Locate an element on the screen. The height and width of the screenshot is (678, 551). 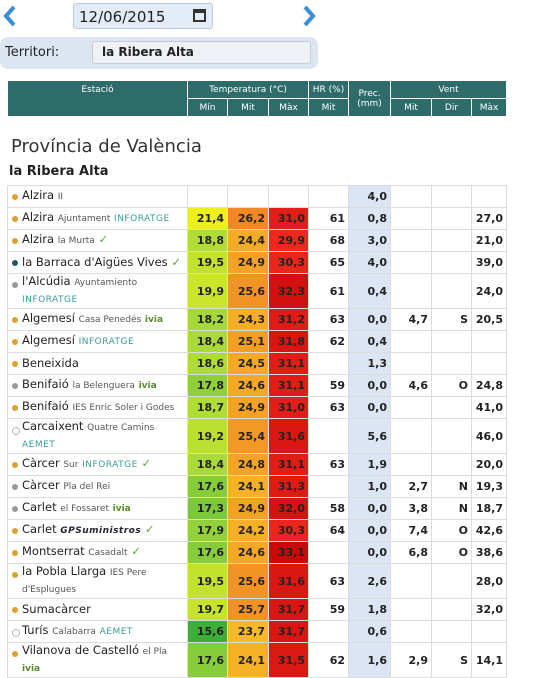
station-place: Casa Penedés is located at coordinates (110, 320).